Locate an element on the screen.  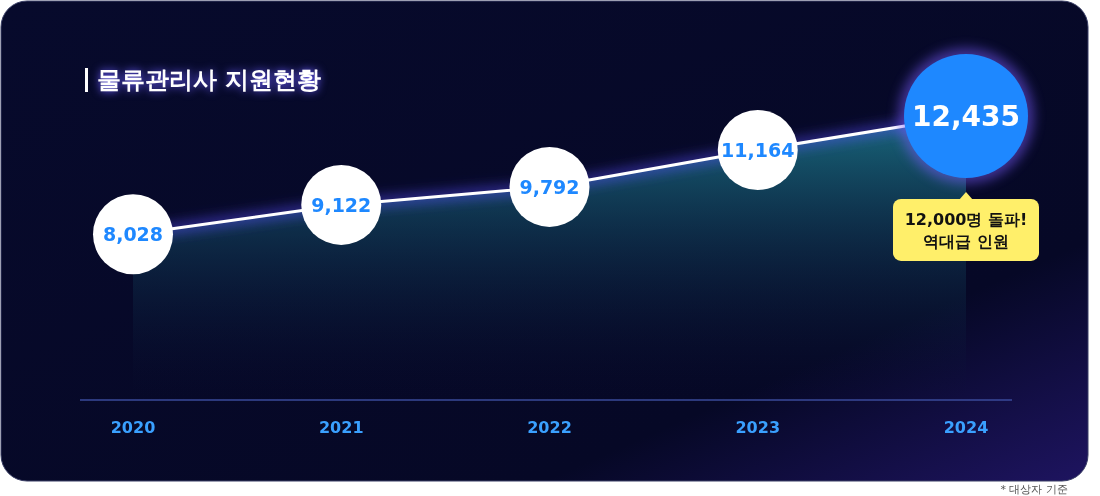
x-tick-label: 2021 is located at coordinates (341, 427).